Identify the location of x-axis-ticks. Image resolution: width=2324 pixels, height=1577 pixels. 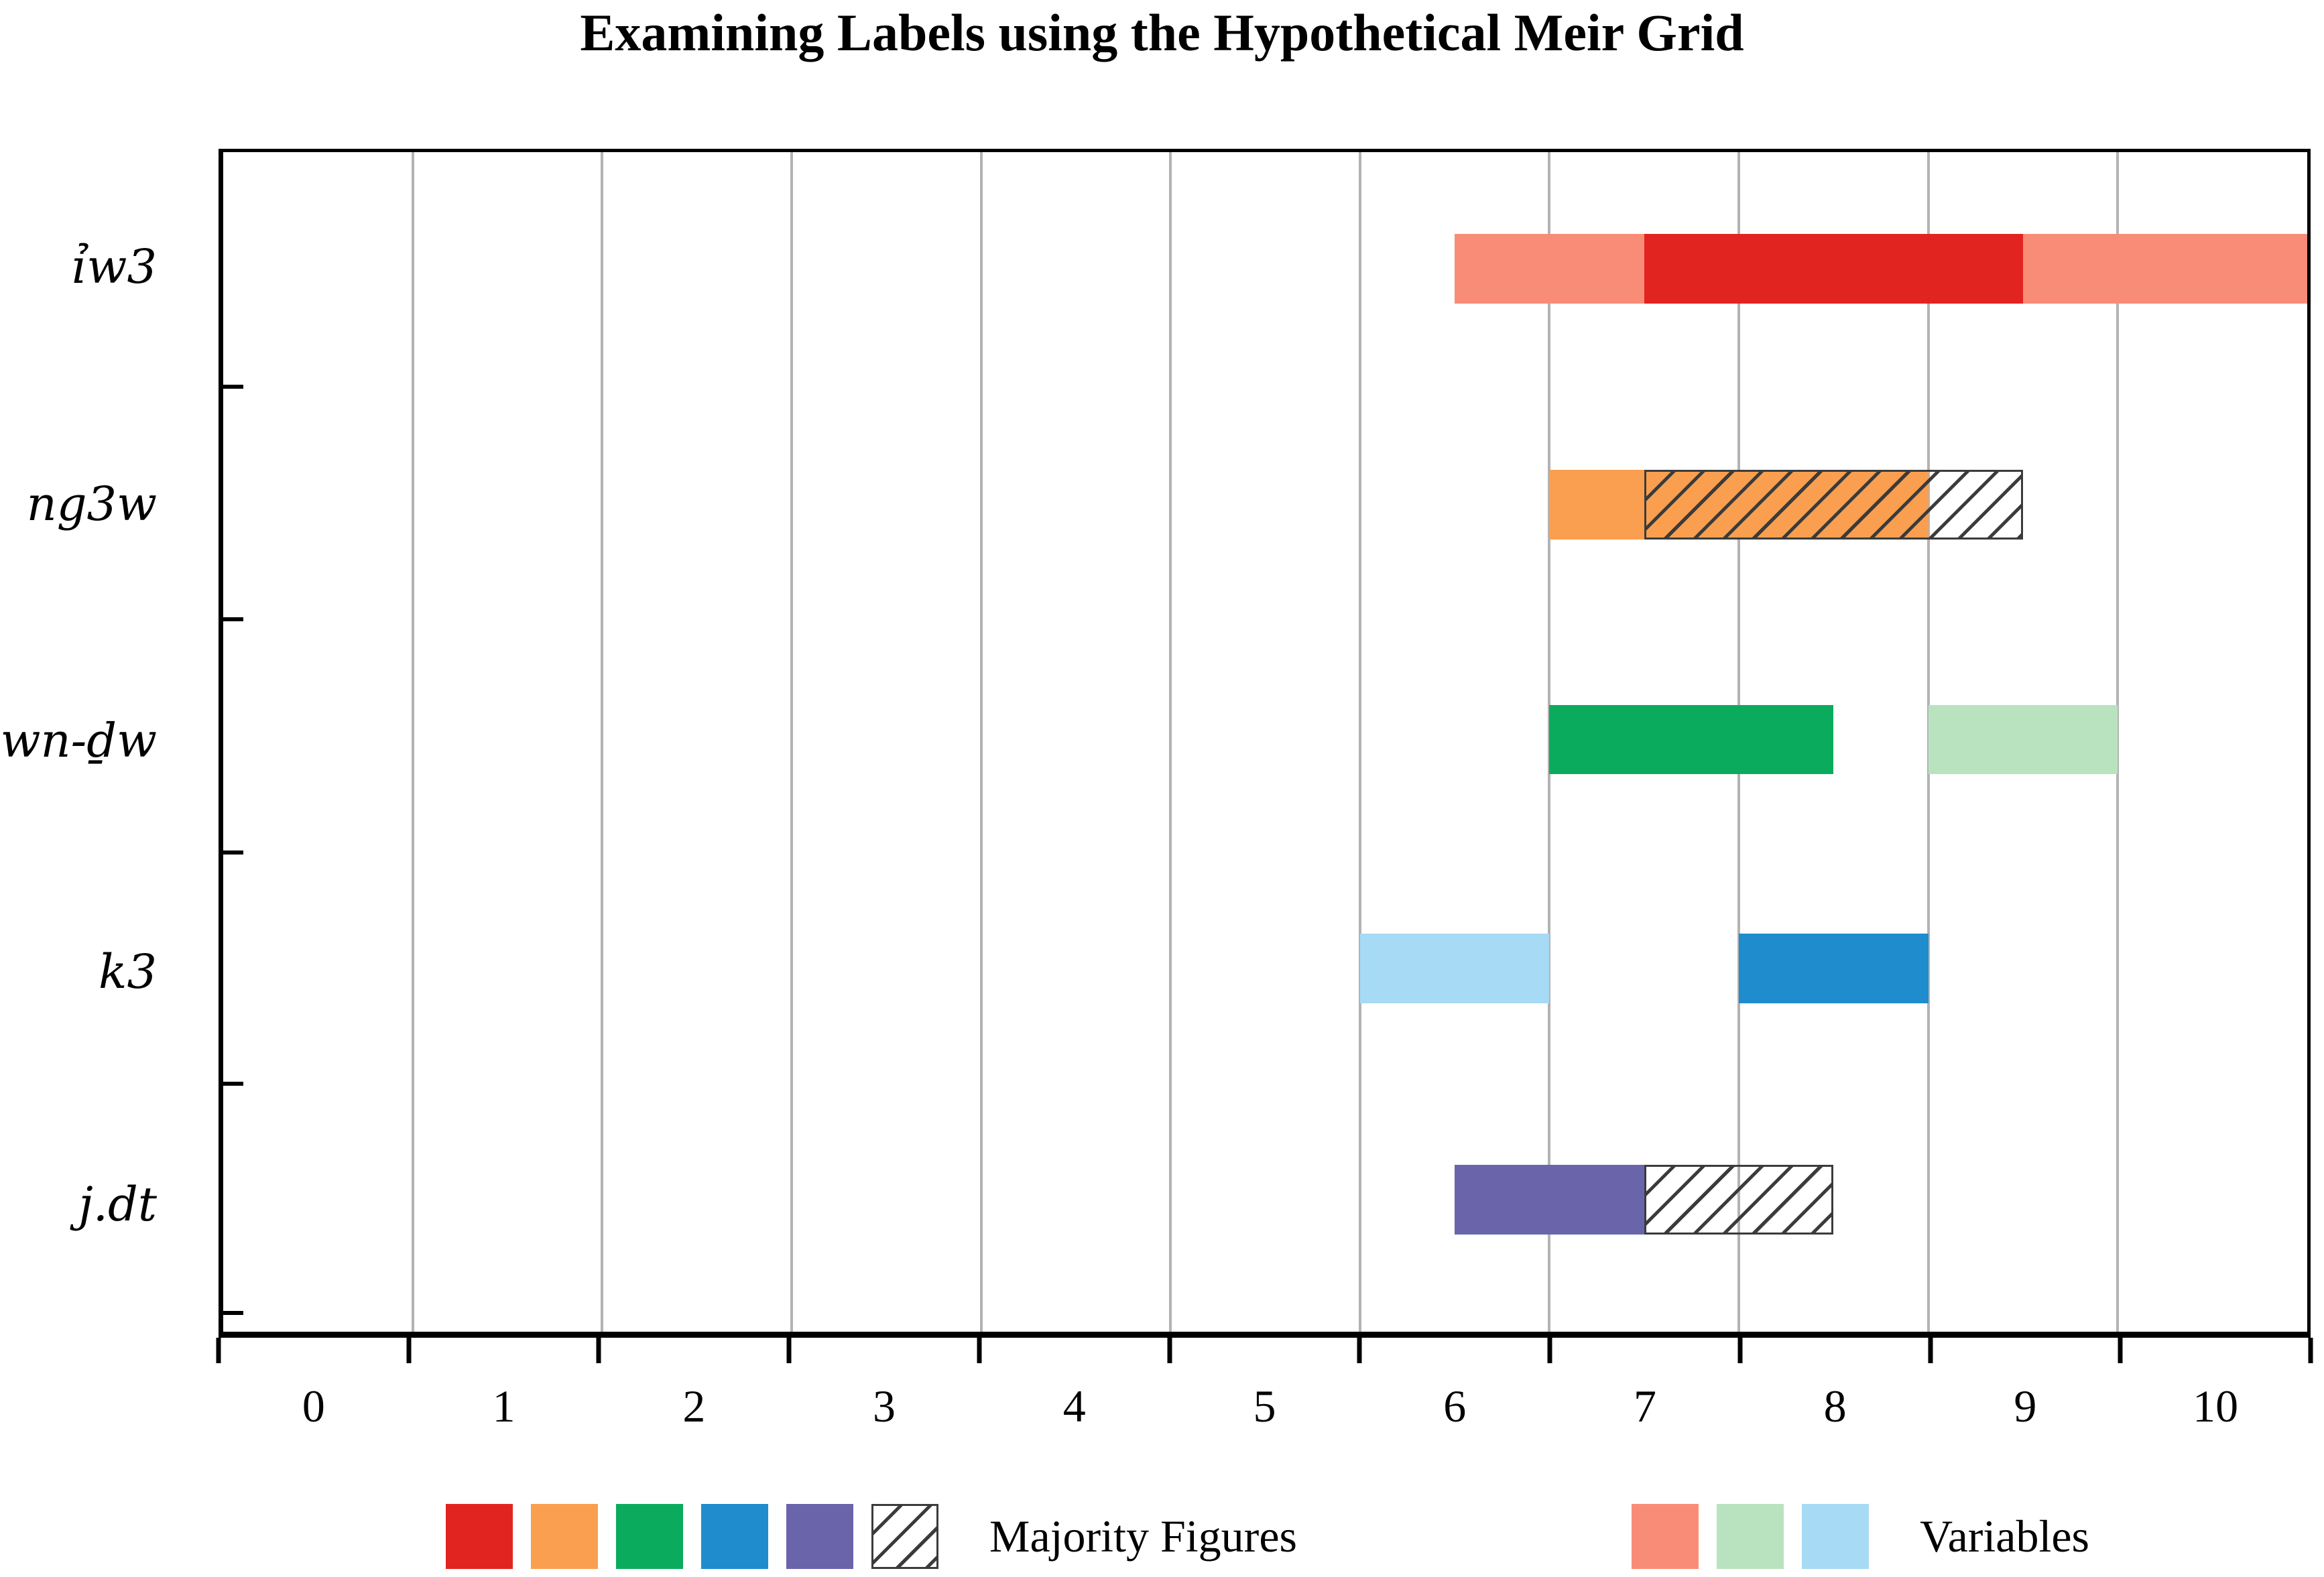
(1264, 1353).